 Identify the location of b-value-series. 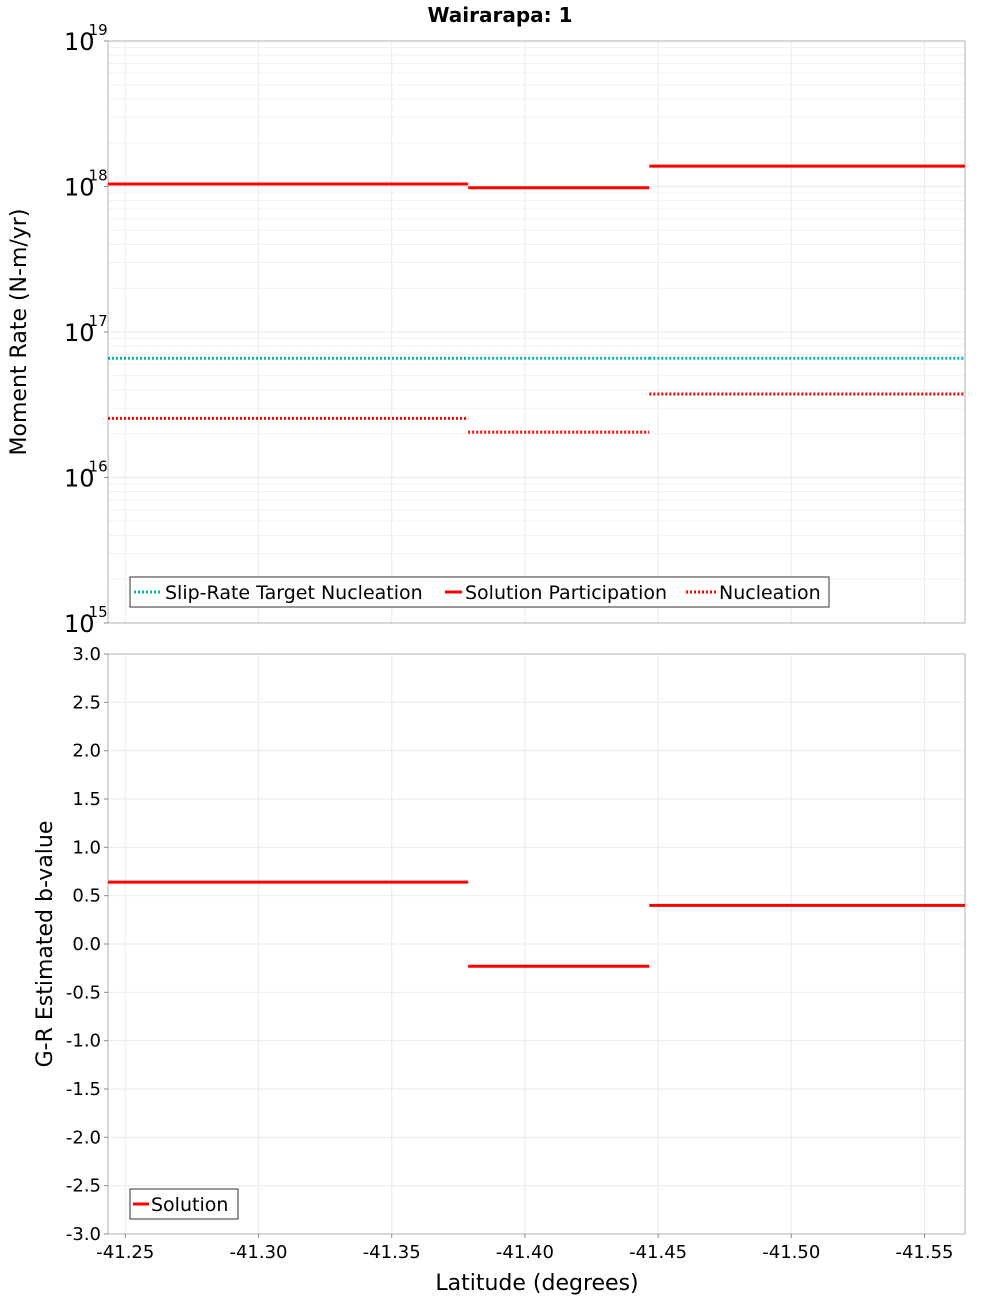
(536, 924).